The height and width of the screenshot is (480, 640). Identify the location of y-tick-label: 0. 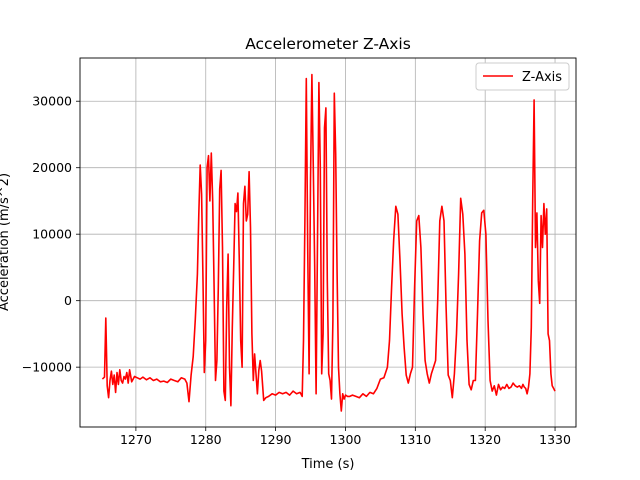
(68, 300).